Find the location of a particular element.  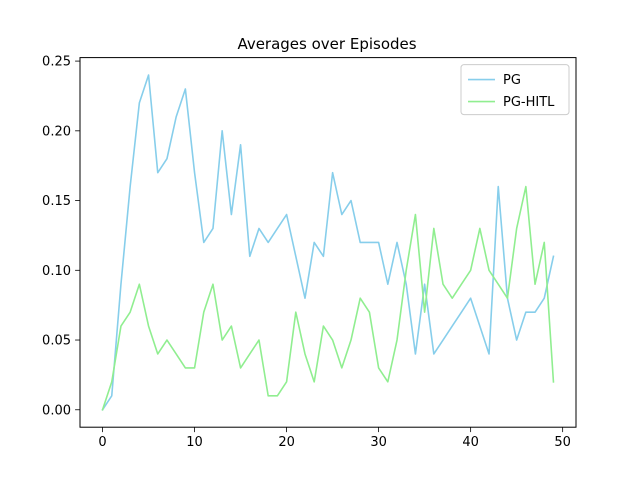

x-tick-label: 10 is located at coordinates (194, 442).